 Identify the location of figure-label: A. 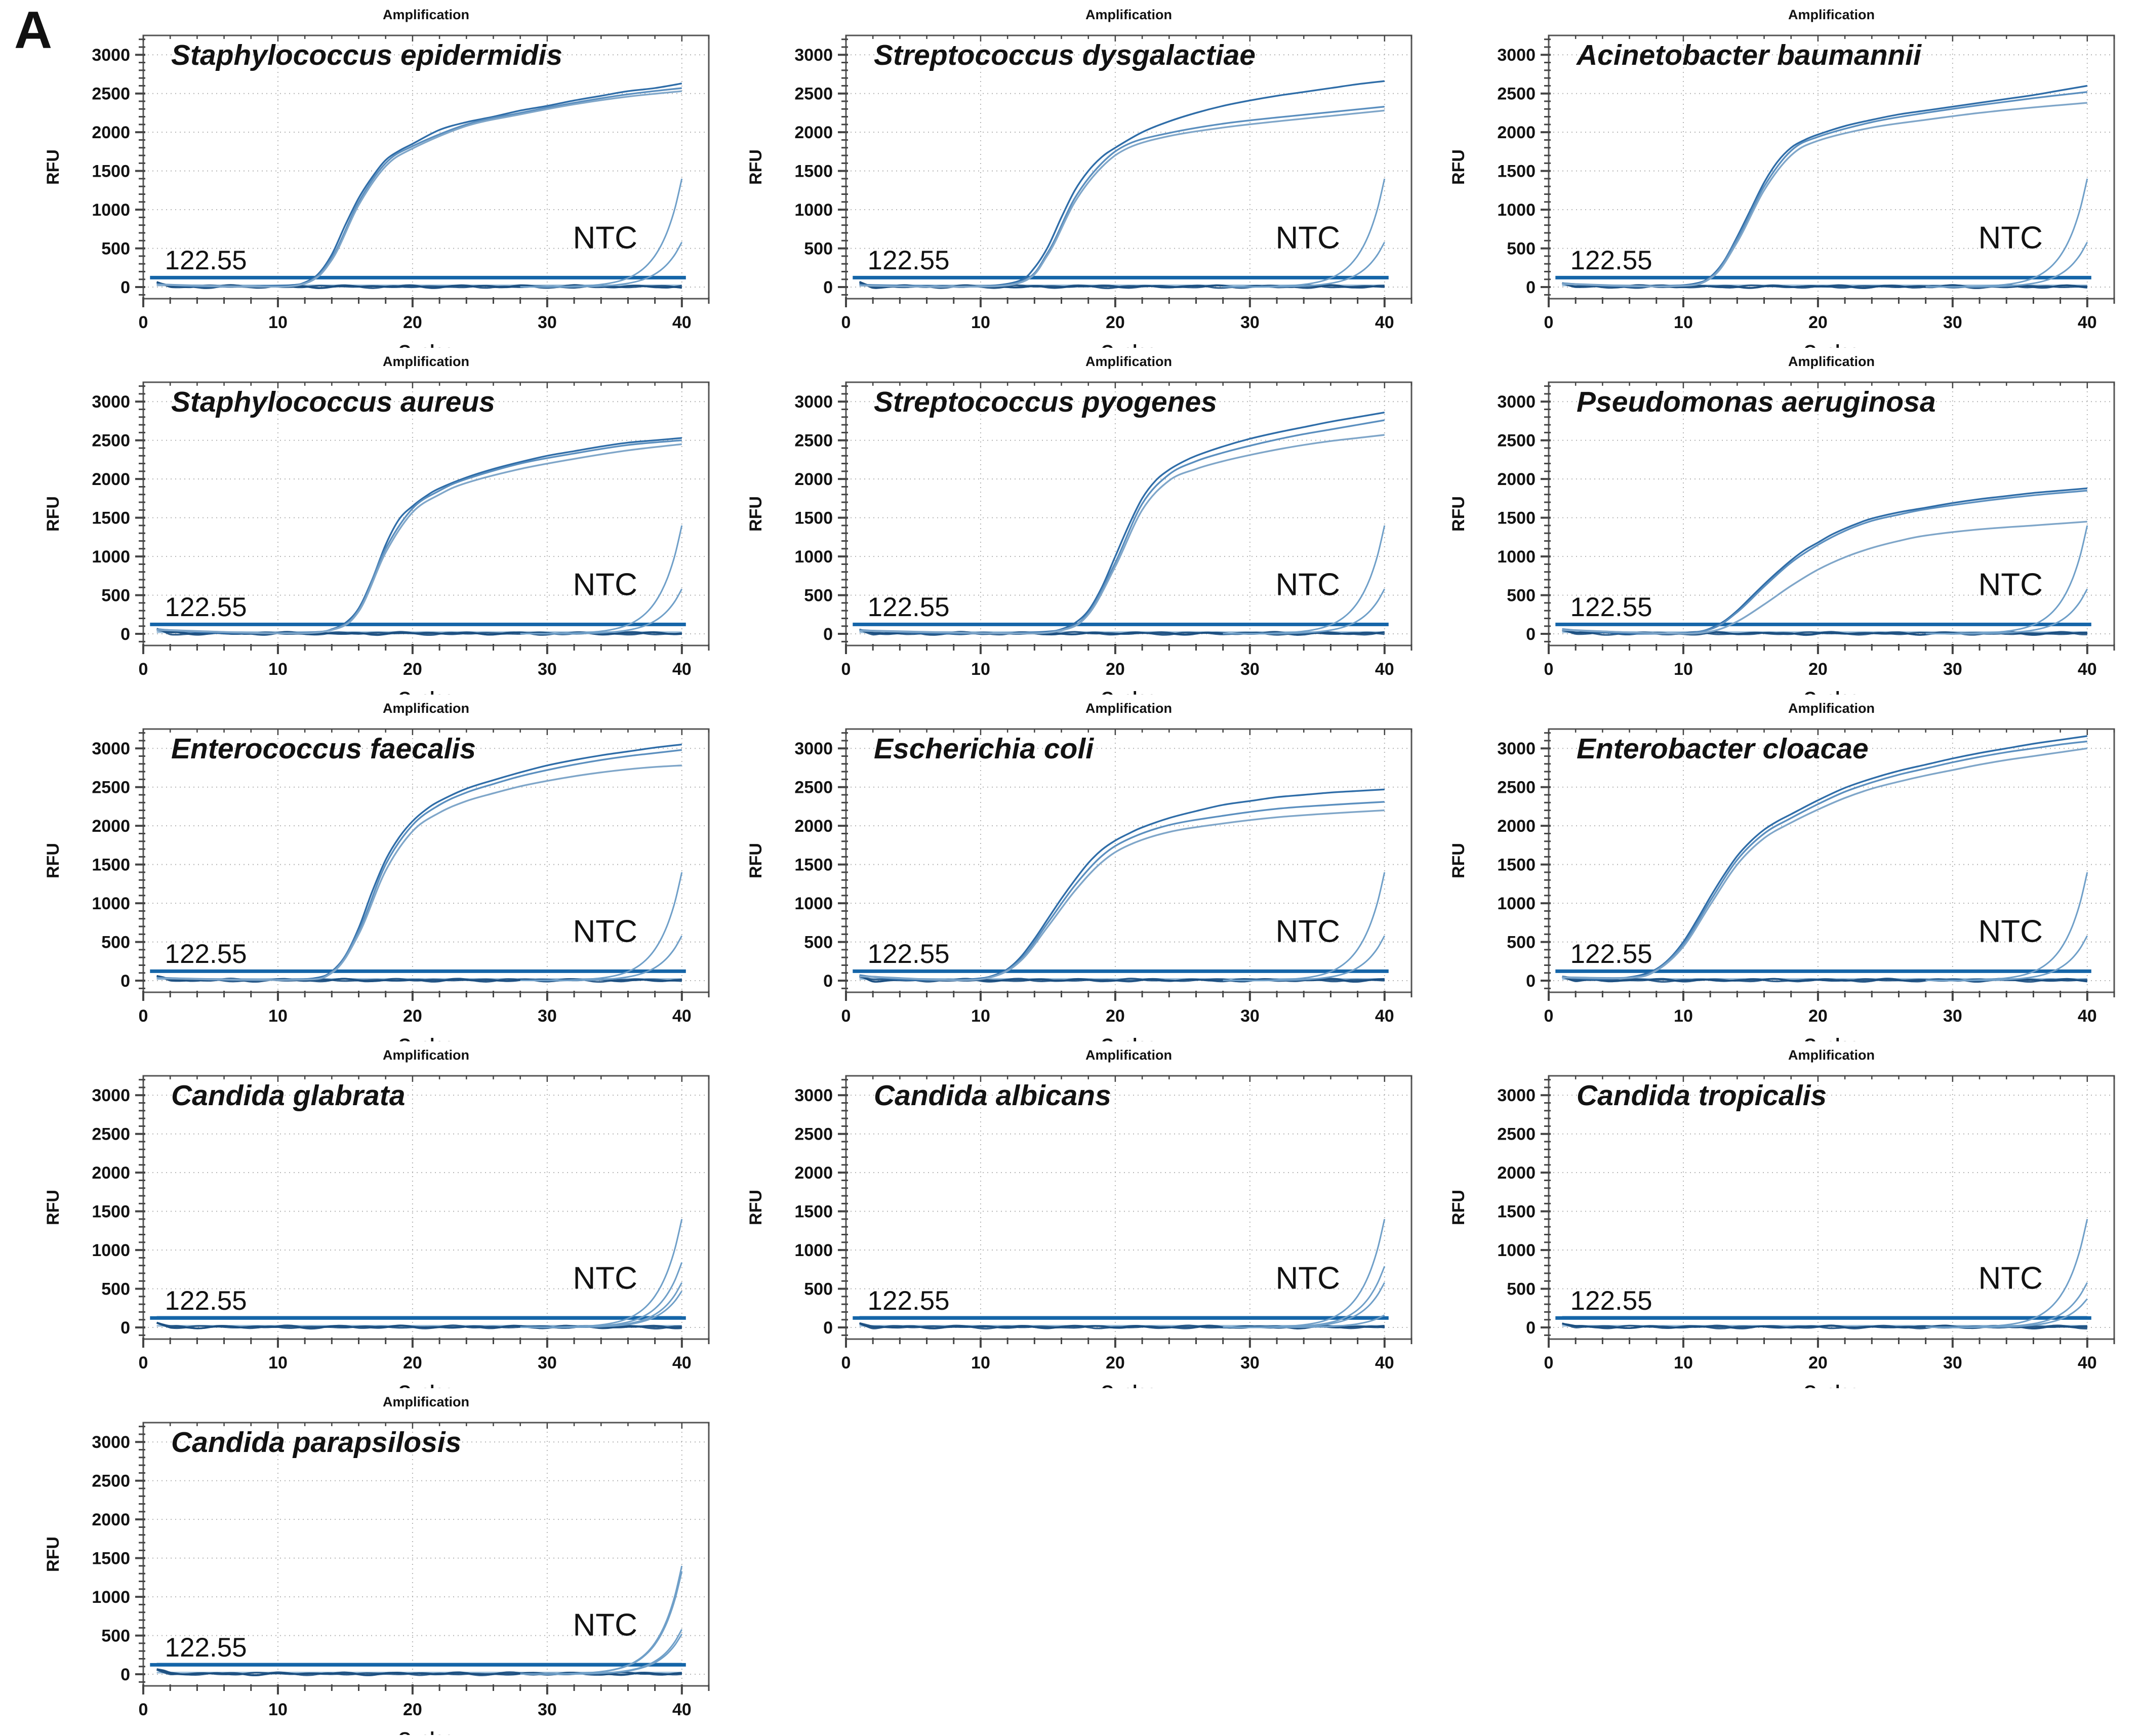
(34, 30).